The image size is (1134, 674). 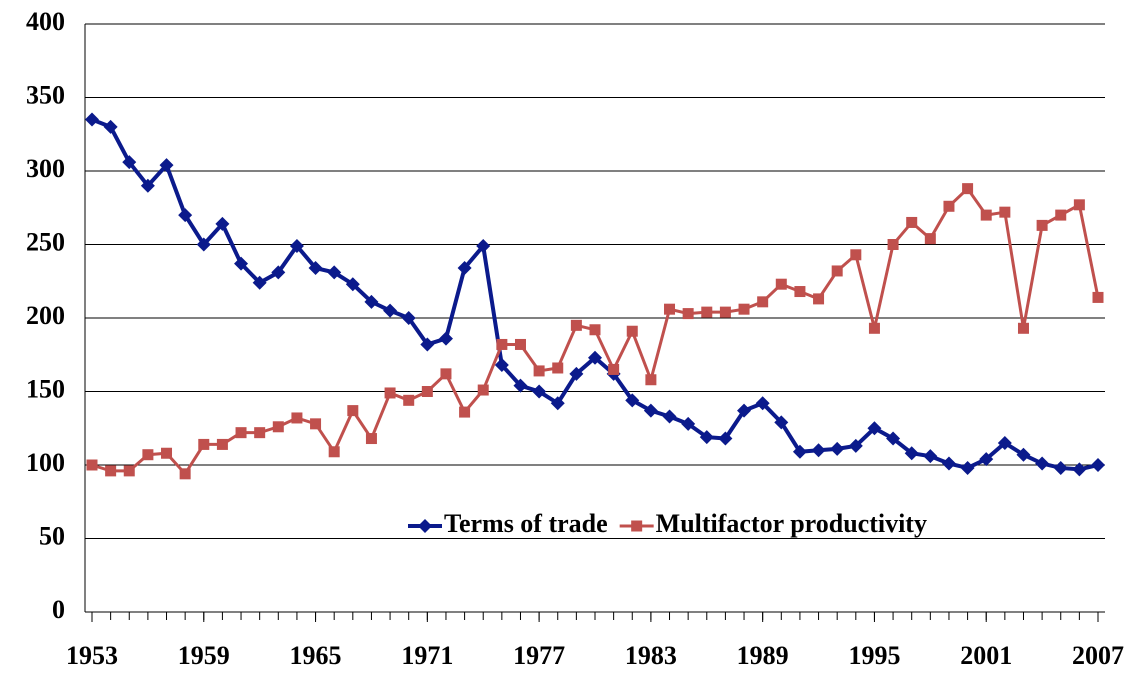 I want to click on x-tick-label: 1983, so click(x=651, y=655).